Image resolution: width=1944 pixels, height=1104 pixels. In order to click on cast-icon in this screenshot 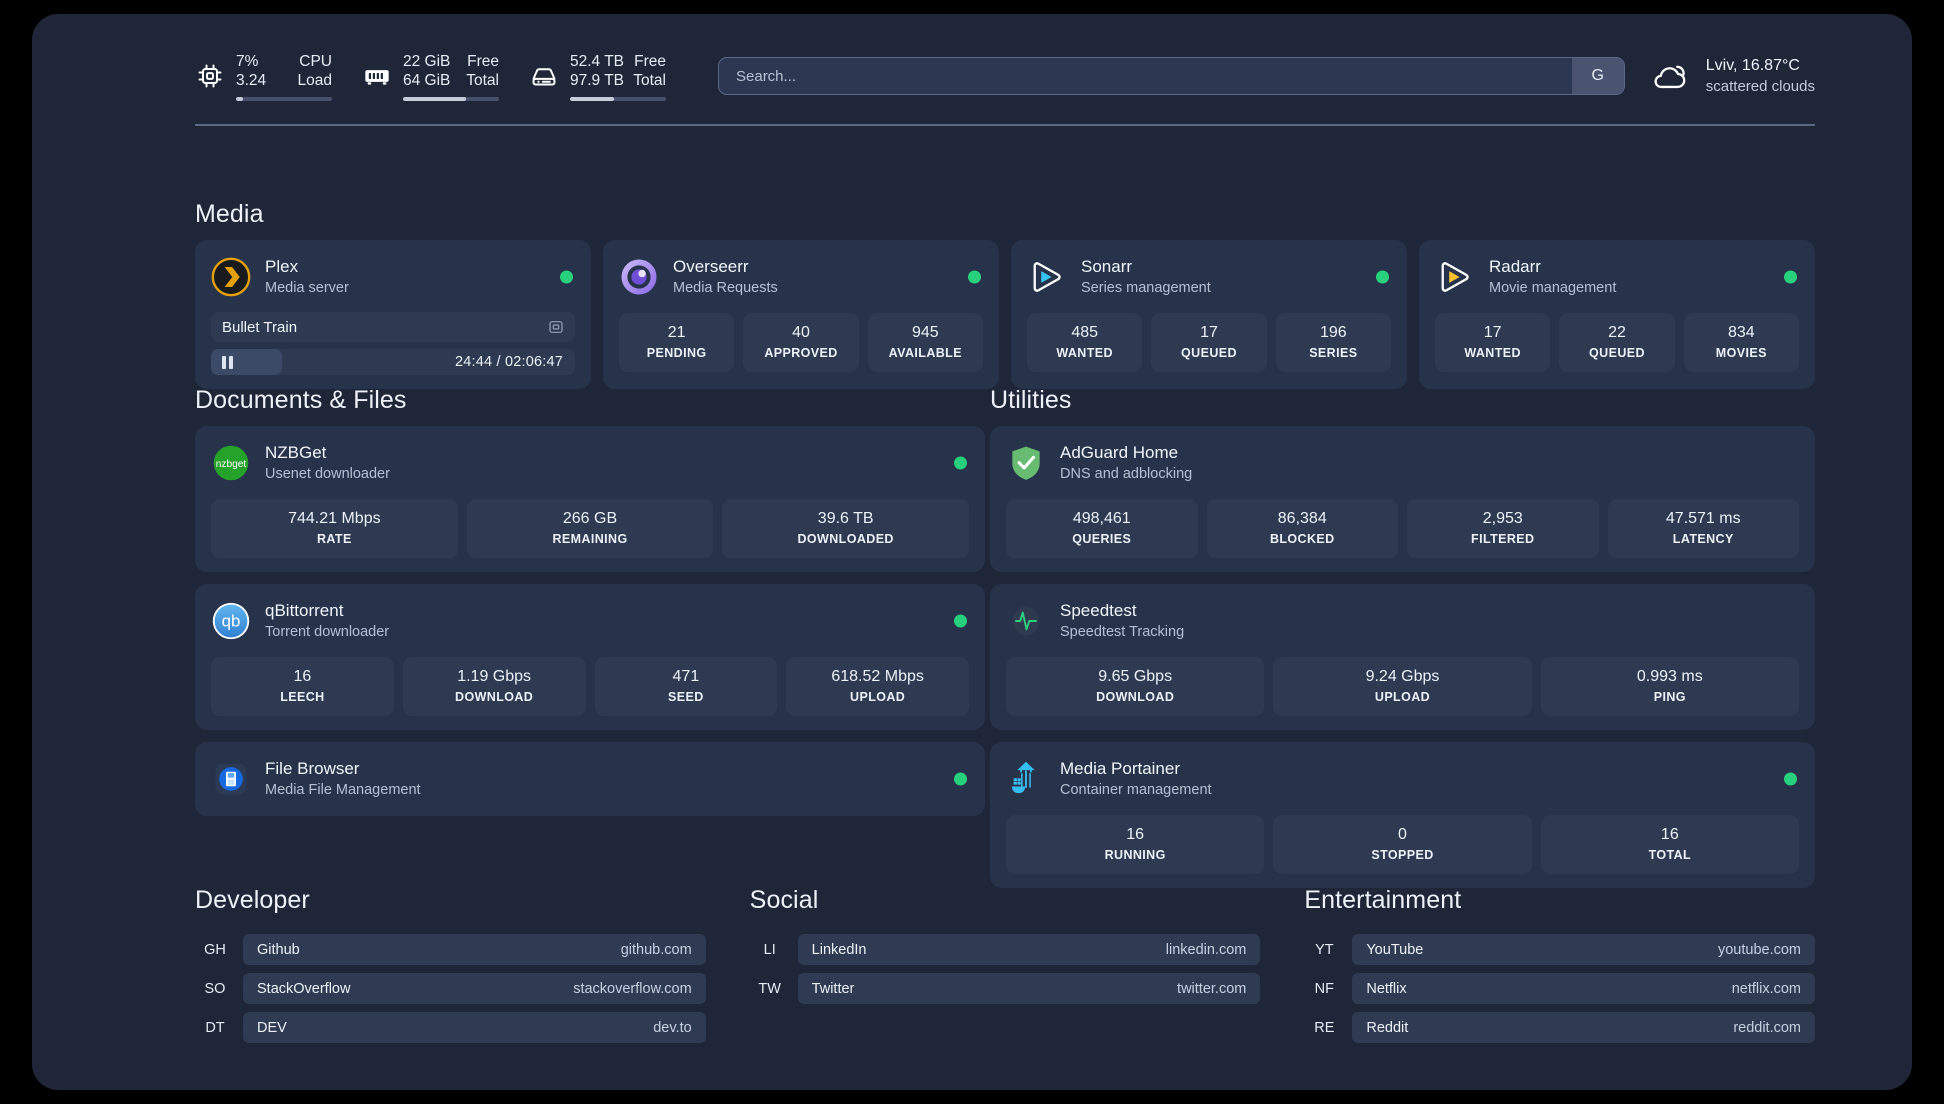, I will do `click(556, 327)`.